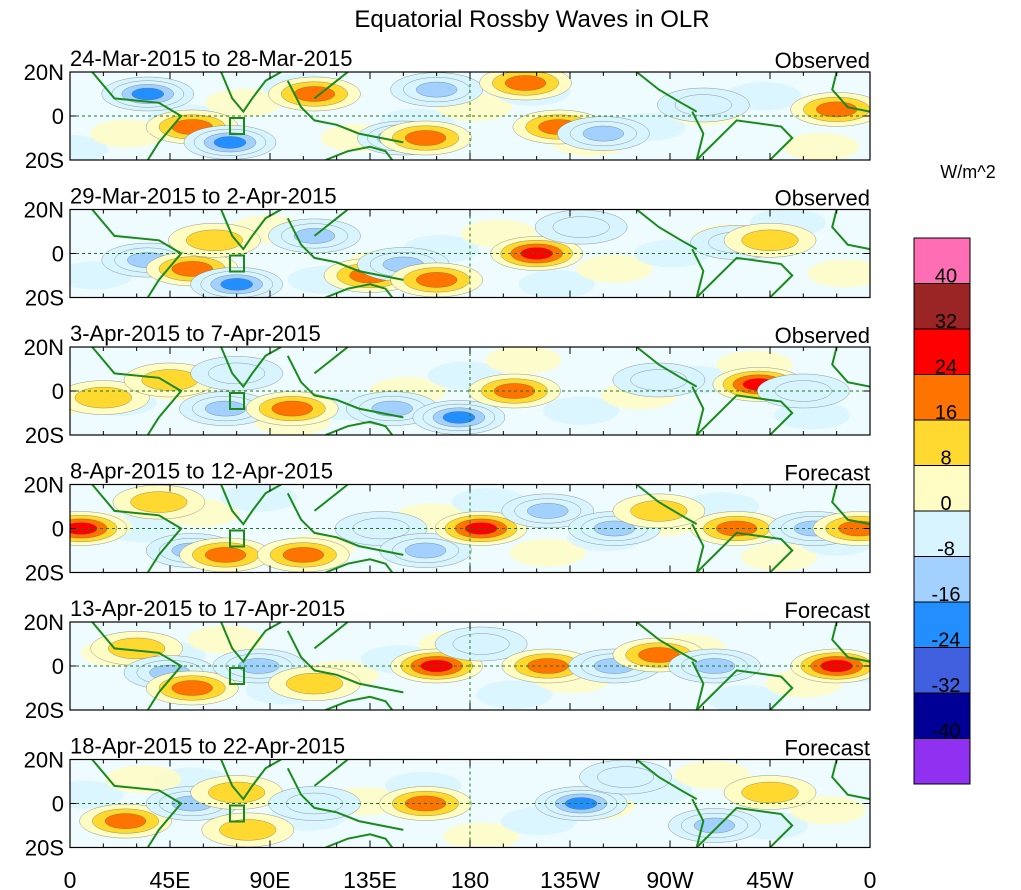 The width and height of the screenshot is (1021, 890). What do you see at coordinates (270, 878) in the screenshot?
I see `x-tick-label: 90E` at bounding box center [270, 878].